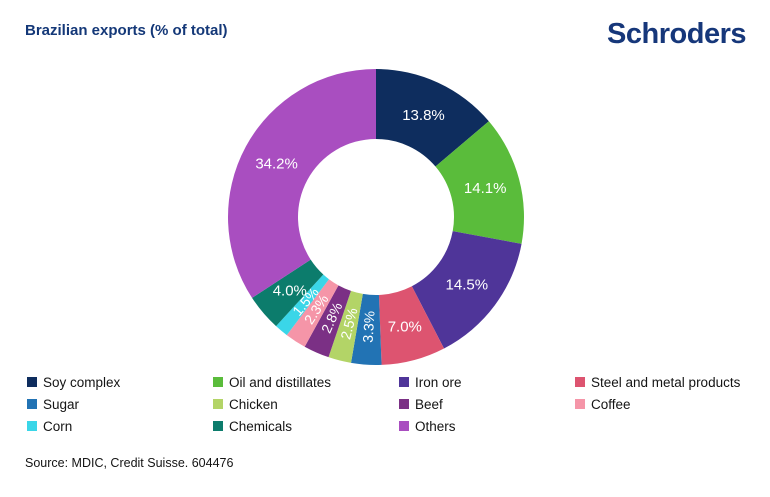 This screenshot has width=770, height=497. I want to click on legend-item-steel-and-metal-products: Steel and metal products, so click(661, 382).